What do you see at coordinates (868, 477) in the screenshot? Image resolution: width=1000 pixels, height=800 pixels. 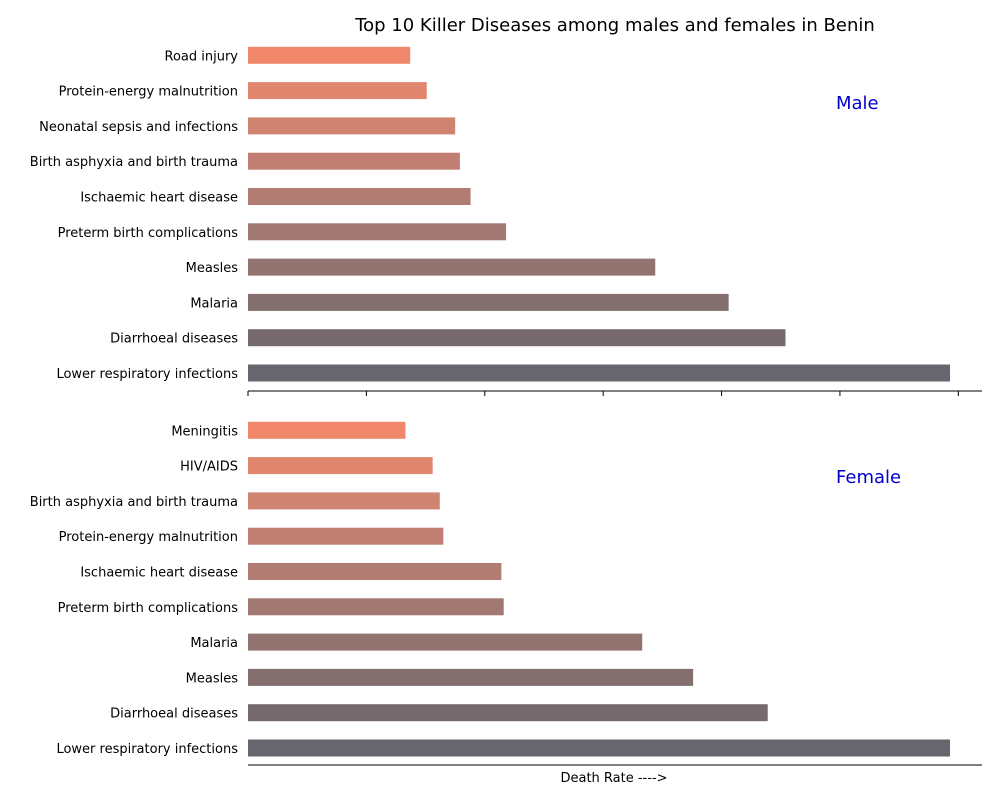 I see `female-panel-label: Female` at bounding box center [868, 477].